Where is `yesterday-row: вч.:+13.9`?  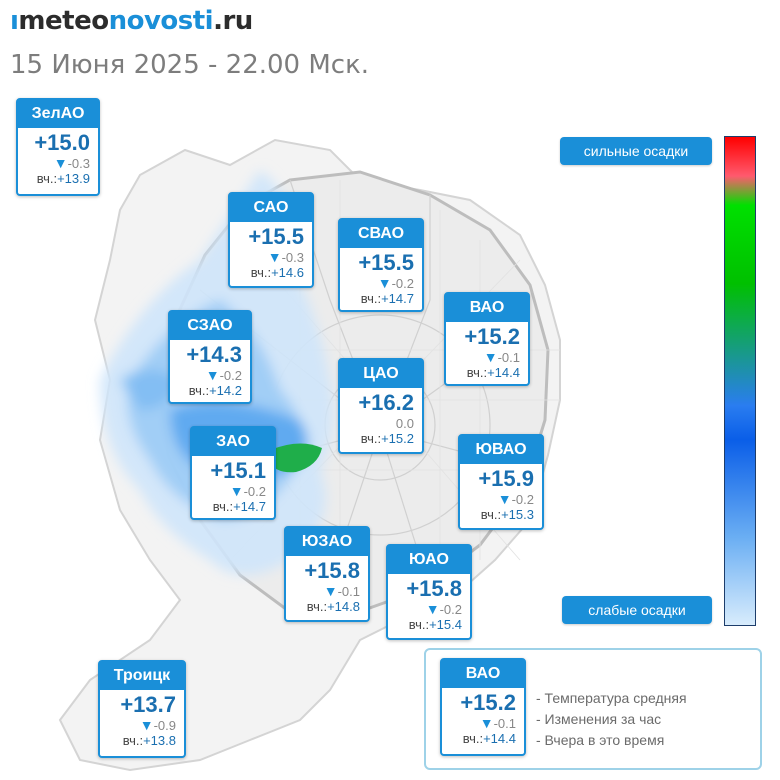
yesterday-row: вч.:+13.9 is located at coordinates (58, 179).